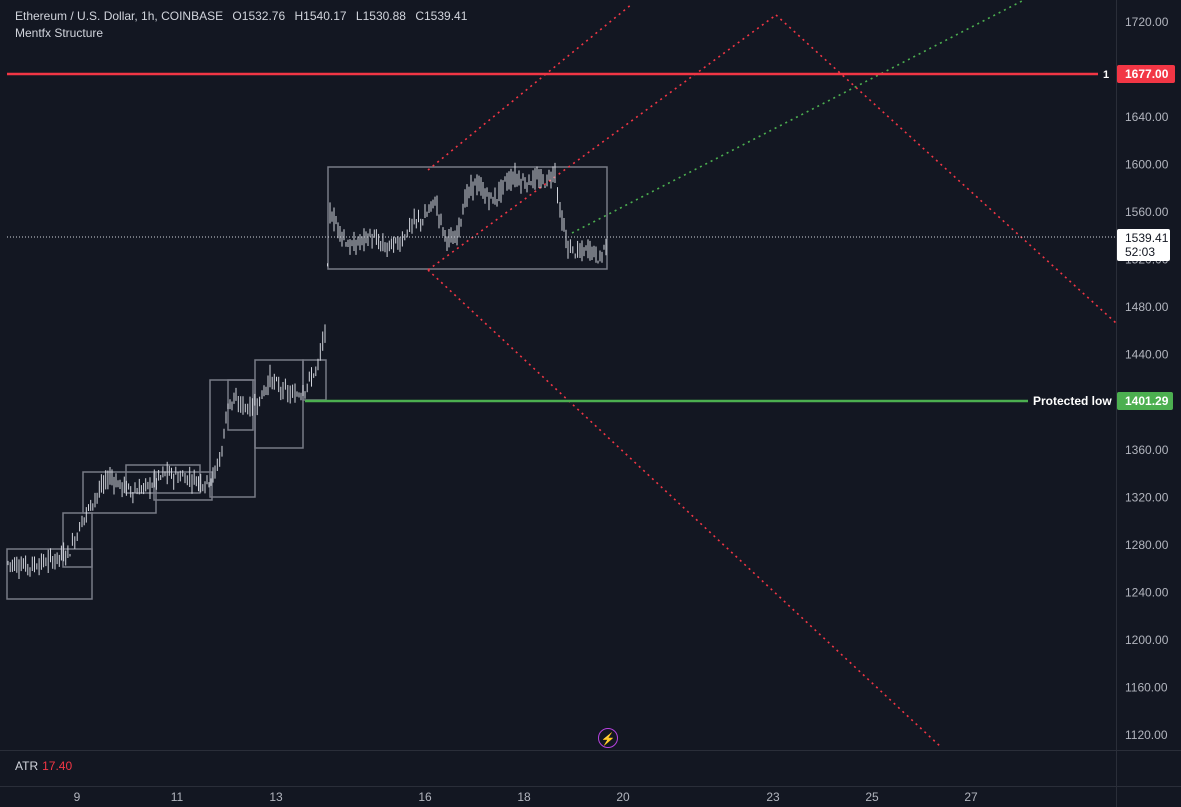 The height and width of the screenshot is (807, 1181). I want to click on current-price-label: 1539.41 52:03, so click(1143, 245).